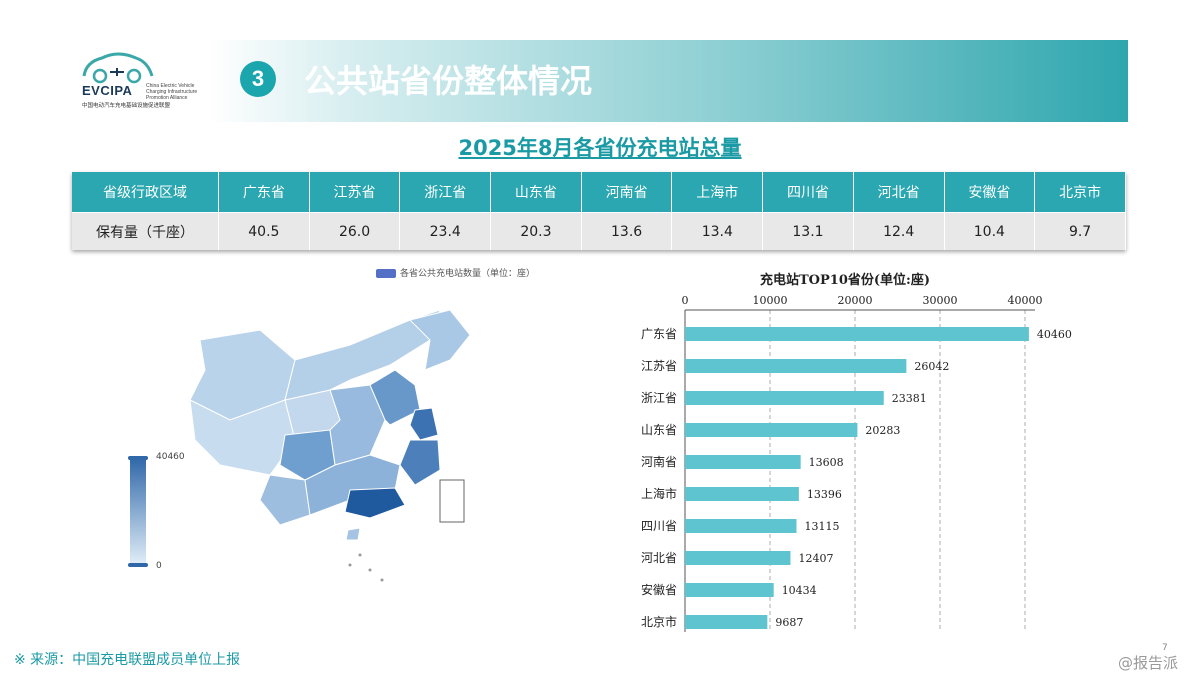  Describe the element at coordinates (285, 500) in the screenshot. I see `province-yunnan` at that location.